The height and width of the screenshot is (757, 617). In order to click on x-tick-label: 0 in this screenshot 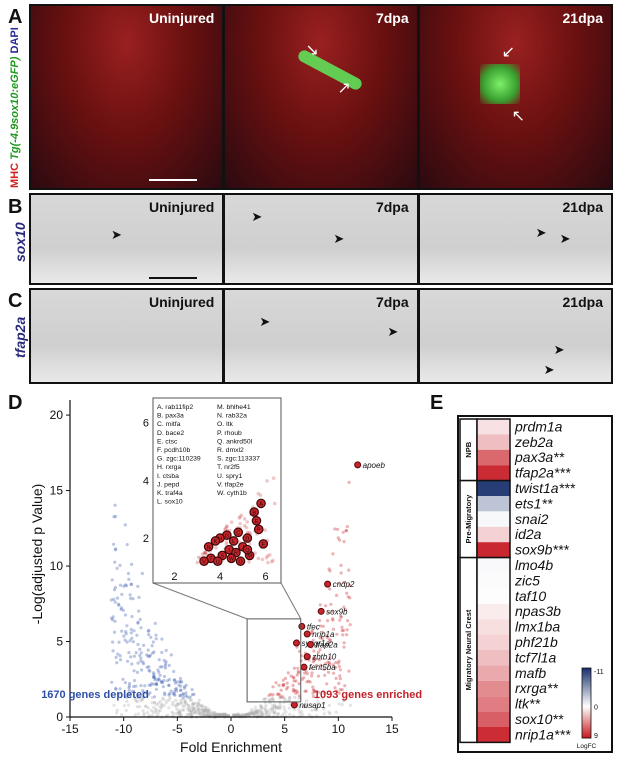, I will do `click(231, 729)`.